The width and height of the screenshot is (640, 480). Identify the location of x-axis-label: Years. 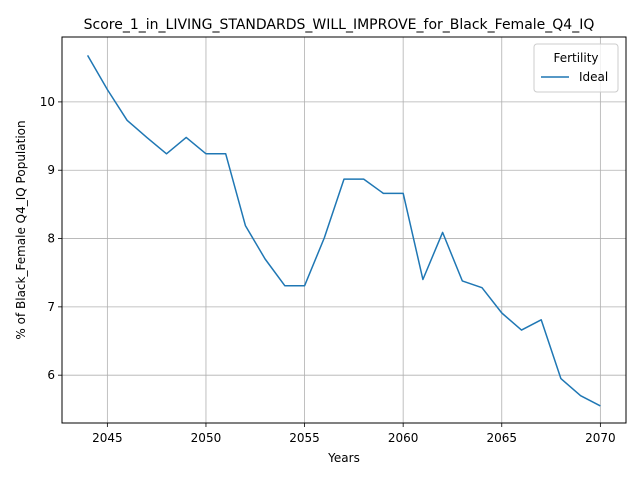
(343, 458).